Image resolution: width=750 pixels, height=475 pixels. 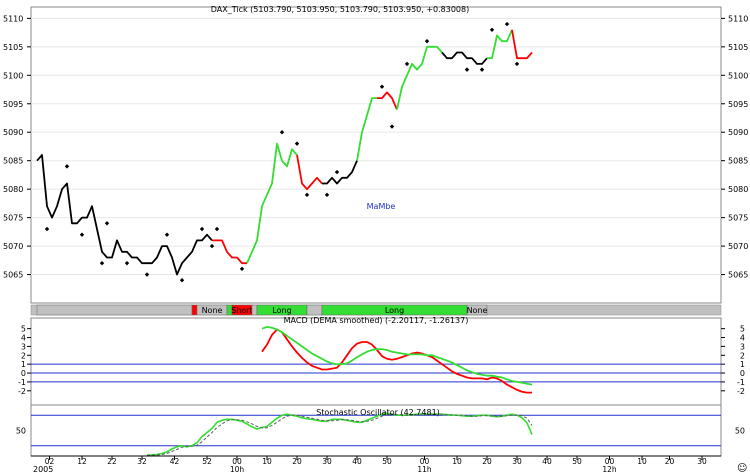 I want to click on macd-tick-label: 2, so click(x=23, y=355).